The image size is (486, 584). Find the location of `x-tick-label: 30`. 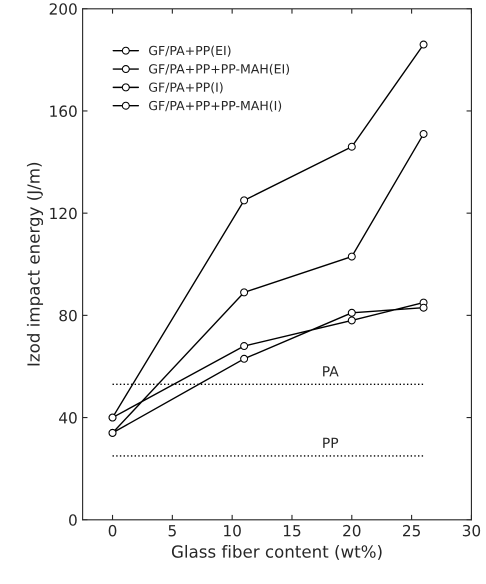

x-tick-label: 30 is located at coordinates (471, 530).